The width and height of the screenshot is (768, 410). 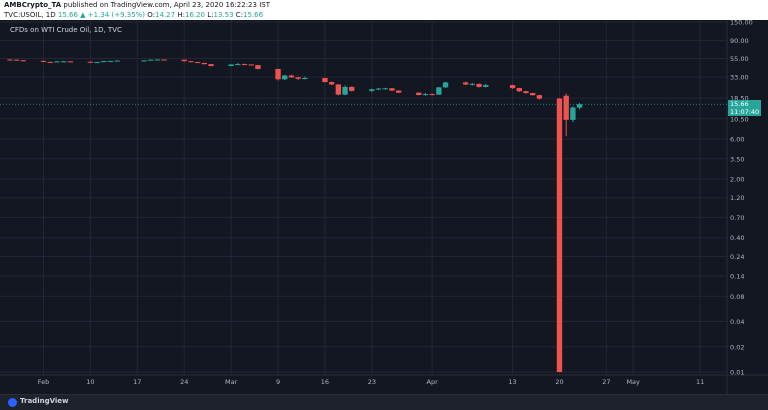 I want to click on current-price-value: 15.66, so click(x=739, y=104).